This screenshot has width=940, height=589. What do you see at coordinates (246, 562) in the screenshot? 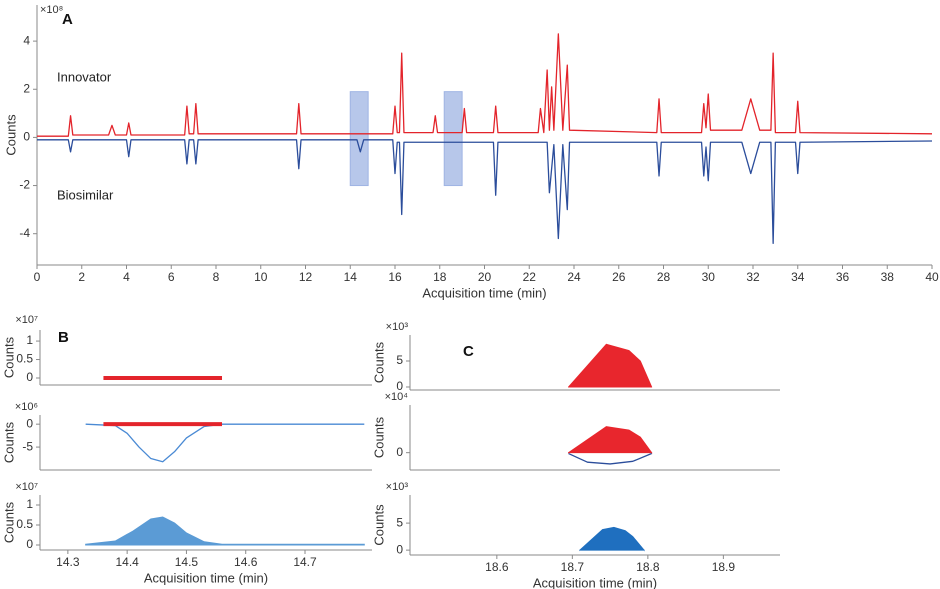
I see `x-tick-label: 14.6` at bounding box center [246, 562].